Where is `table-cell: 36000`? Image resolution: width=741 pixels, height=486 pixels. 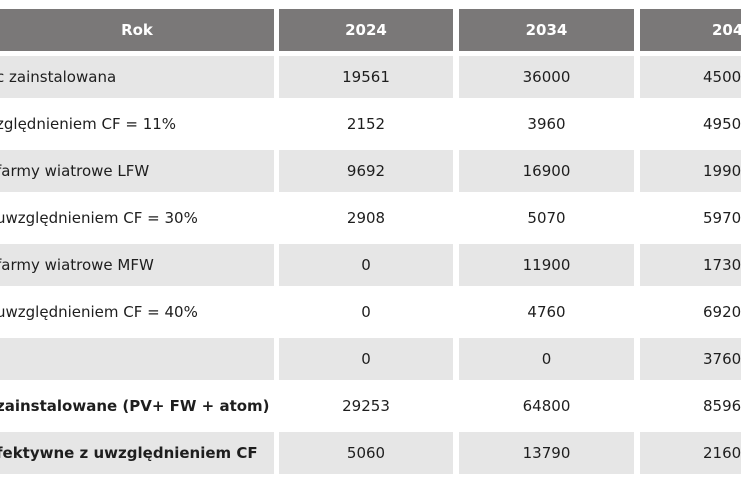 table-cell: 36000 is located at coordinates (546, 77).